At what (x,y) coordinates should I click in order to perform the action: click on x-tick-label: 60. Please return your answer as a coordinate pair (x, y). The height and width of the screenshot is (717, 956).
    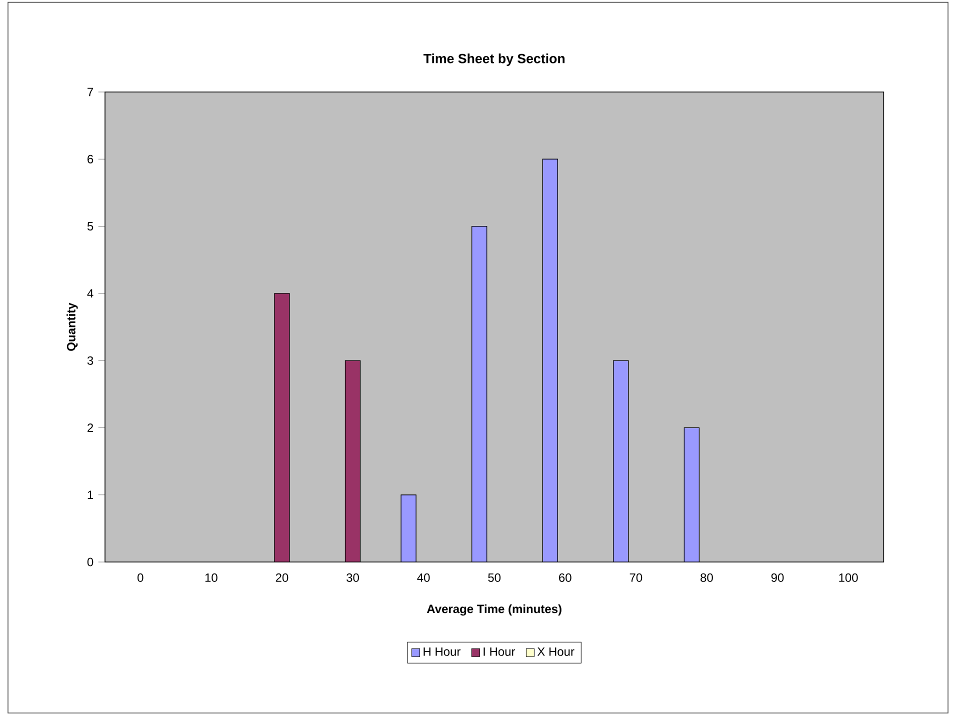
    Looking at the image, I should click on (565, 577).